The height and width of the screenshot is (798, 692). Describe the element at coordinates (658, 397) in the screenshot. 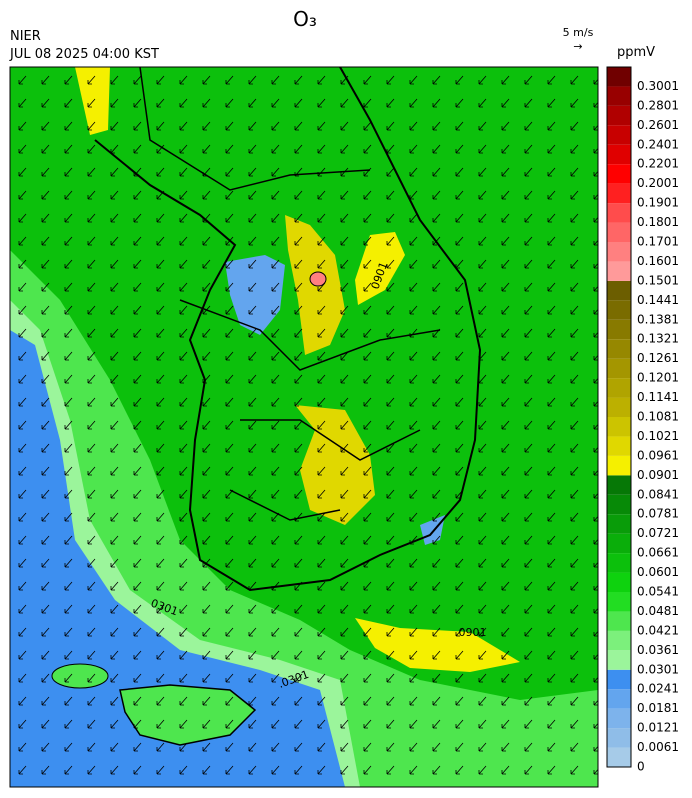

I see `colorbar-label: 0.1141` at that location.